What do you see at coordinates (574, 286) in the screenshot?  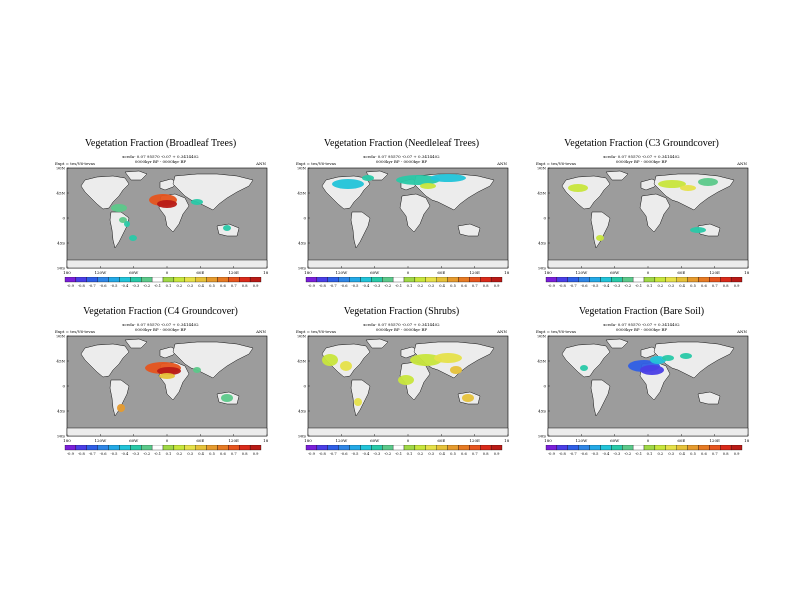 I see `colorbar-label: -0.7` at bounding box center [574, 286].